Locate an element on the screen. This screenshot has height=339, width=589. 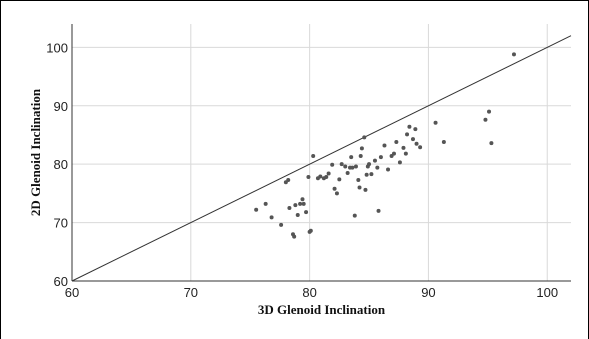
x-tick-label: 90 is located at coordinates (428, 292).